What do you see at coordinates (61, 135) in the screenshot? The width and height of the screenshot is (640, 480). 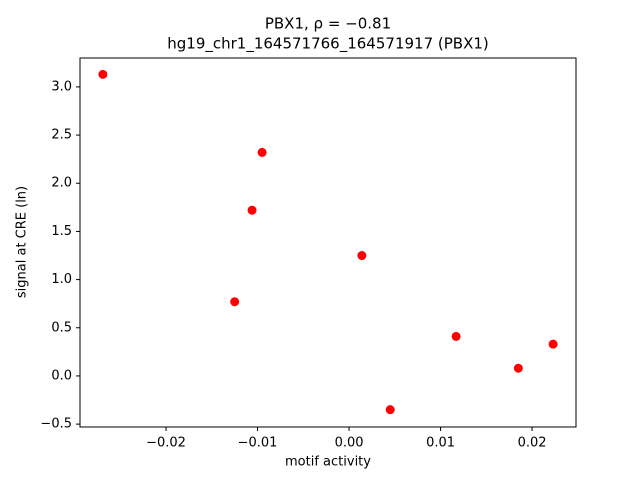 I see `y-tick-label: 2.5` at bounding box center [61, 135].